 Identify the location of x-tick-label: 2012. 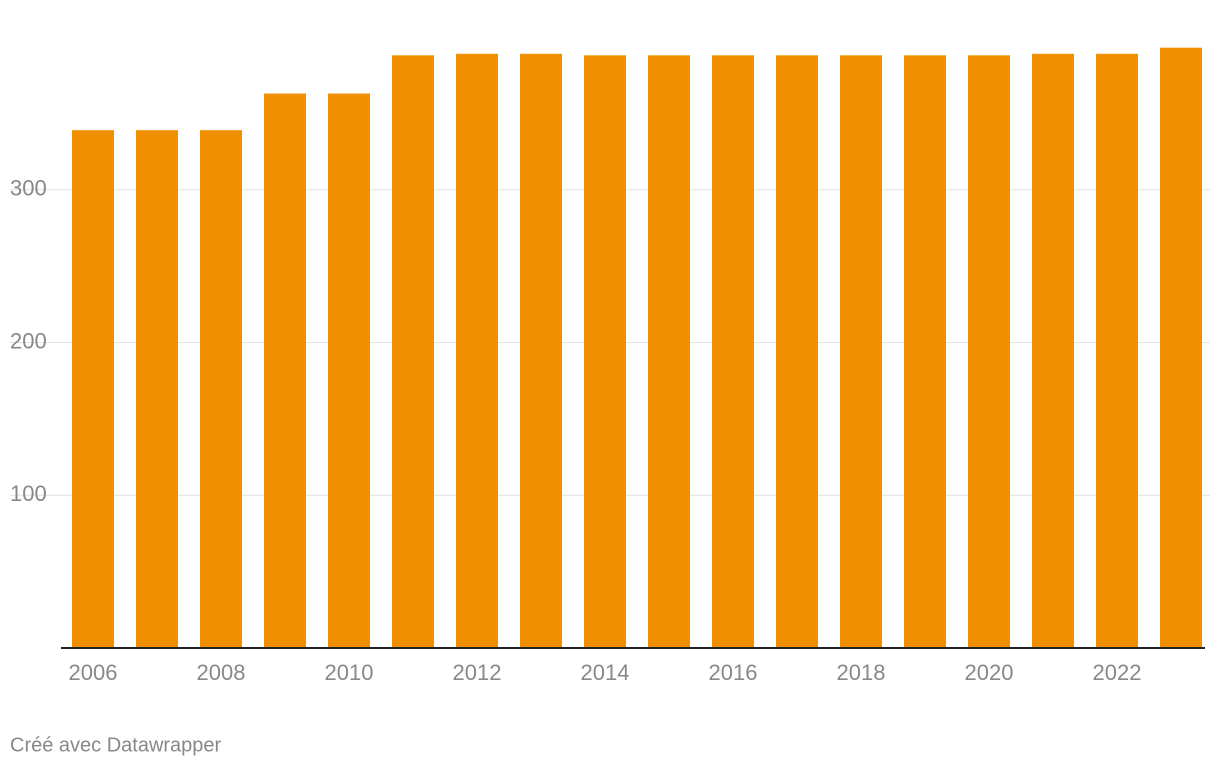
(477, 672).